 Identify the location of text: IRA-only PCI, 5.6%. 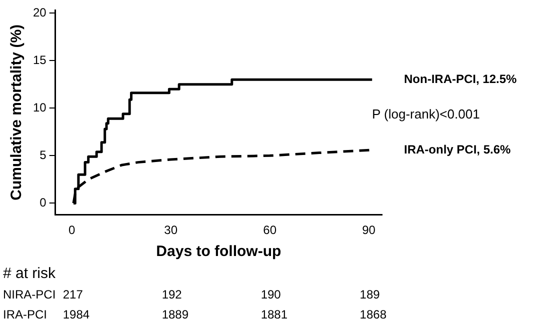
(458, 149).